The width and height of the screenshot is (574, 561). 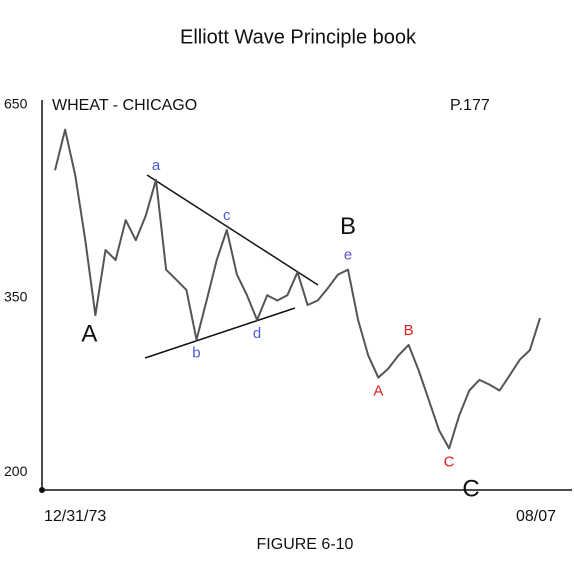 I want to click on wave-label: b, so click(x=196, y=353).